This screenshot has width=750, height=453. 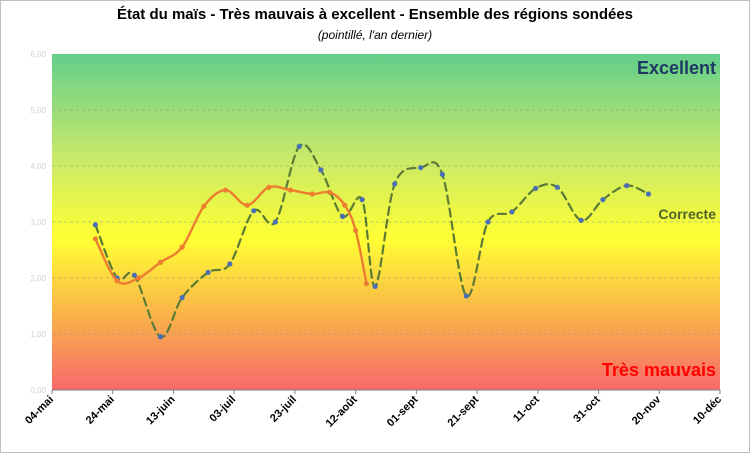 I want to click on x-tick-label: 01-sept, so click(x=403, y=411).